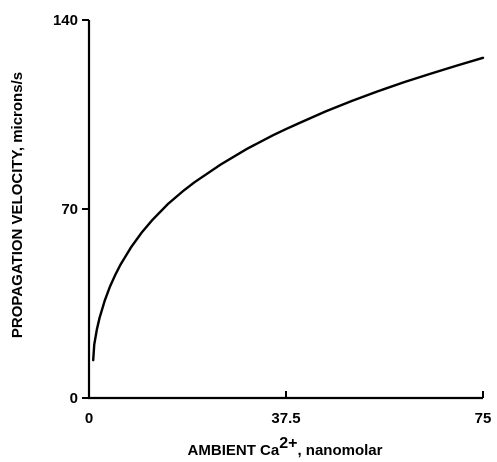 The image size is (497, 462). What do you see at coordinates (483, 418) in the screenshot?
I see `x-tick-label: 75` at bounding box center [483, 418].